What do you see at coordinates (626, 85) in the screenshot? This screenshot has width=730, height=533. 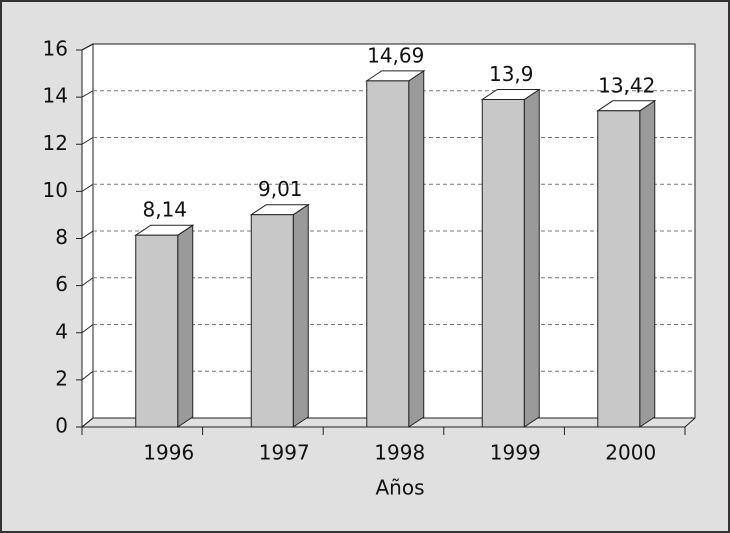 I see `data-label: 13,42` at bounding box center [626, 85].